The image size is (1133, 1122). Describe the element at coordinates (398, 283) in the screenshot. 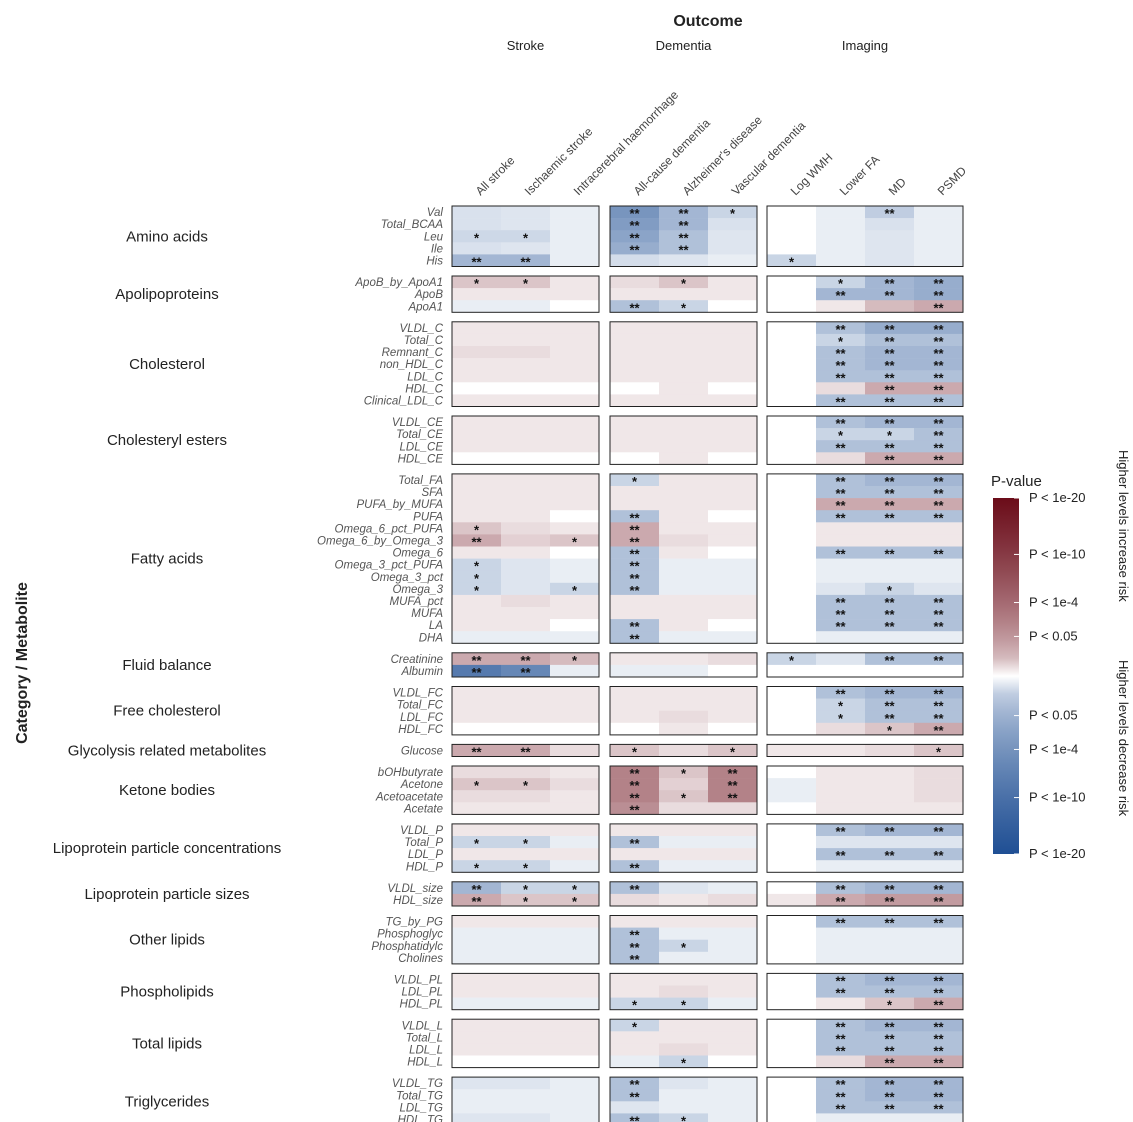

I see `row-label: ApoB_by_ApoA1` at that location.